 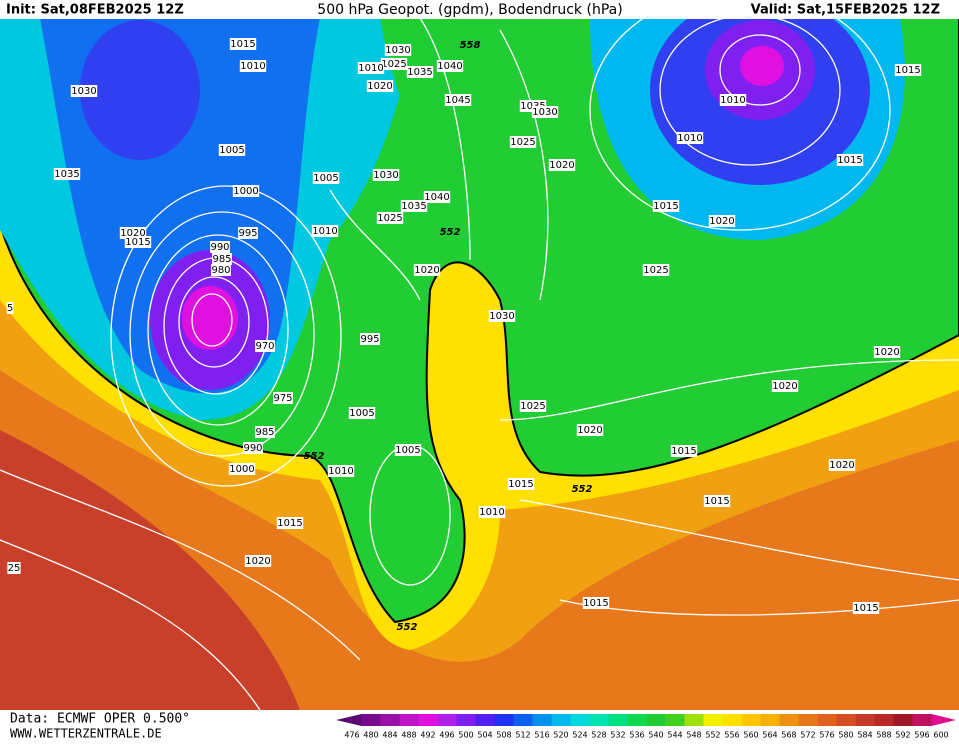 I want to click on colorbar-tick-label: 548, so click(x=693, y=735).